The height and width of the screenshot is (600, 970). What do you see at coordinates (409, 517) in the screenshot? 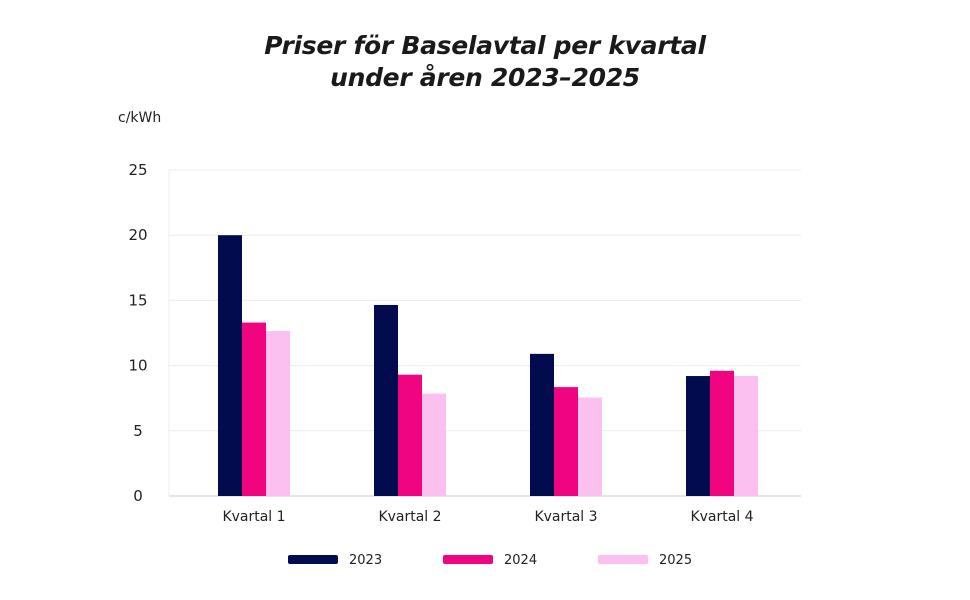
I see `x-tick-label: Kvartal 2` at bounding box center [409, 517].